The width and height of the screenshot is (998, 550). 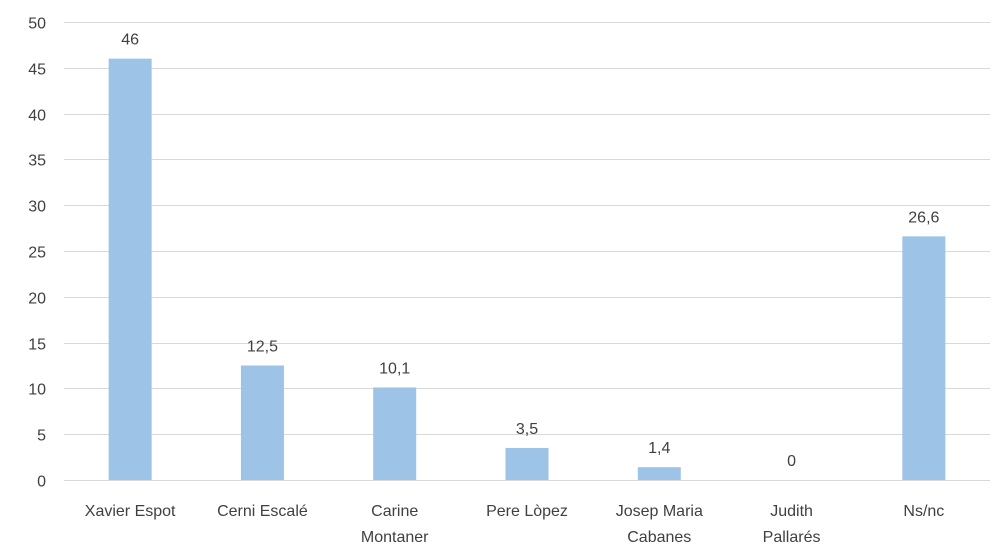 What do you see at coordinates (791, 511) in the screenshot?
I see `x-category-label-line: Judith` at bounding box center [791, 511].